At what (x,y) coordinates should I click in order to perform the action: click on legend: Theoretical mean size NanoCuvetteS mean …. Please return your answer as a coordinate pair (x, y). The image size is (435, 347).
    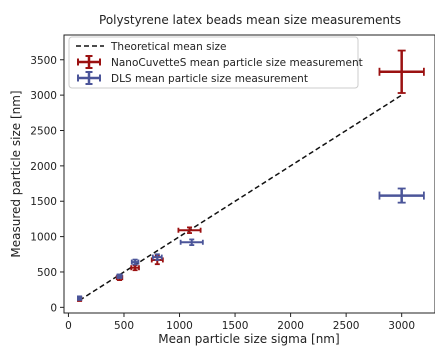
    Looking at the image, I should click on (215, 62).